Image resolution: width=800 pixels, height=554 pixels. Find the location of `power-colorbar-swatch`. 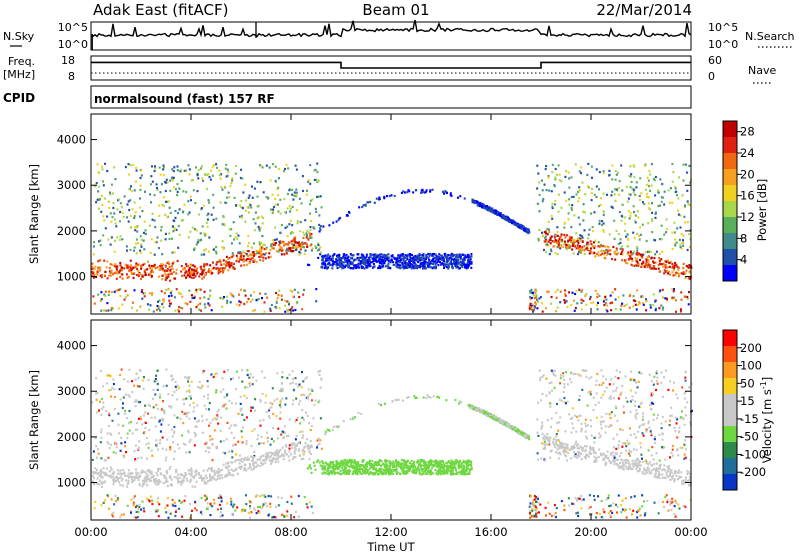

power-colorbar-swatch is located at coordinates (730, 257).